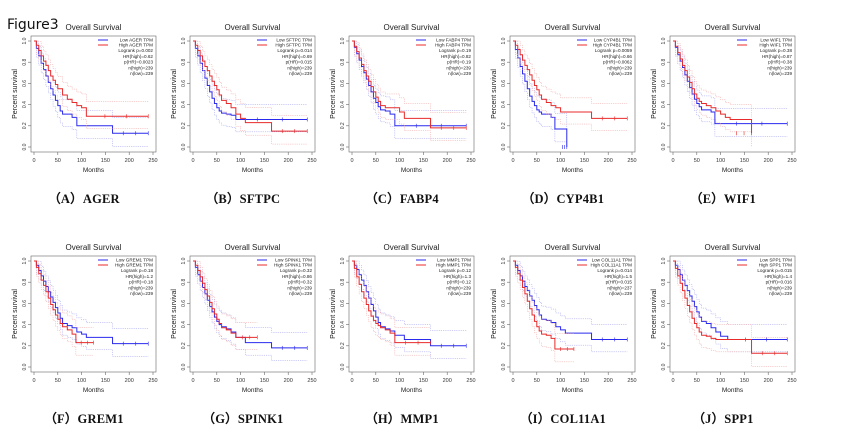 This screenshot has height=443, width=855. What do you see at coordinates (293, 260) in the screenshot?
I see `legend-label: Low SPINK1 TPM` at bounding box center [293, 260].